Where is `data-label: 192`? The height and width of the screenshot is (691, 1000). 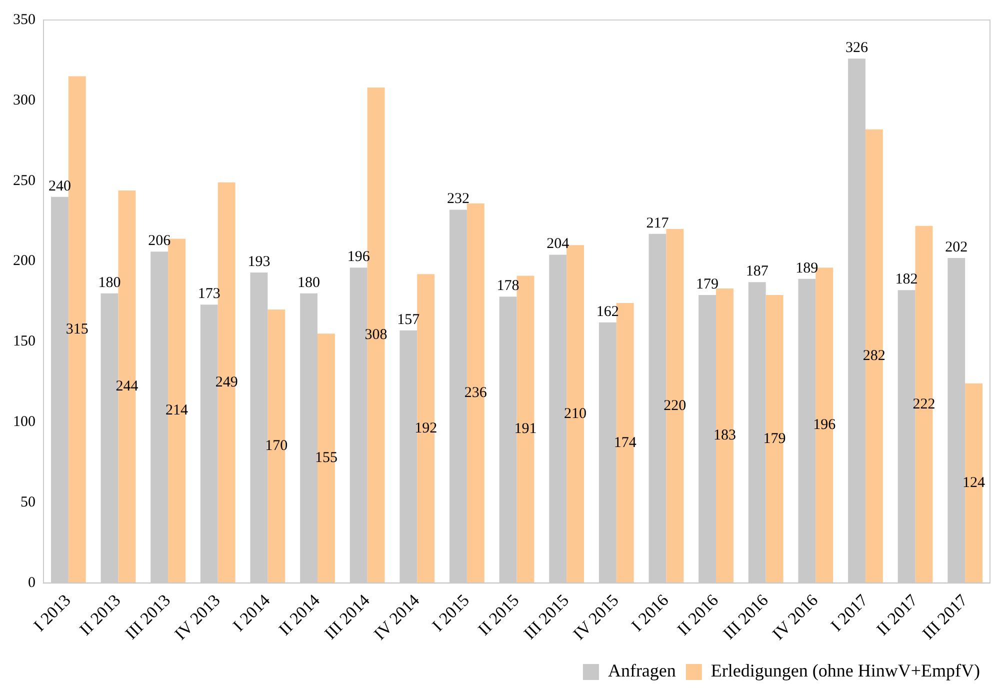 data-label: 192 is located at coordinates (426, 428).